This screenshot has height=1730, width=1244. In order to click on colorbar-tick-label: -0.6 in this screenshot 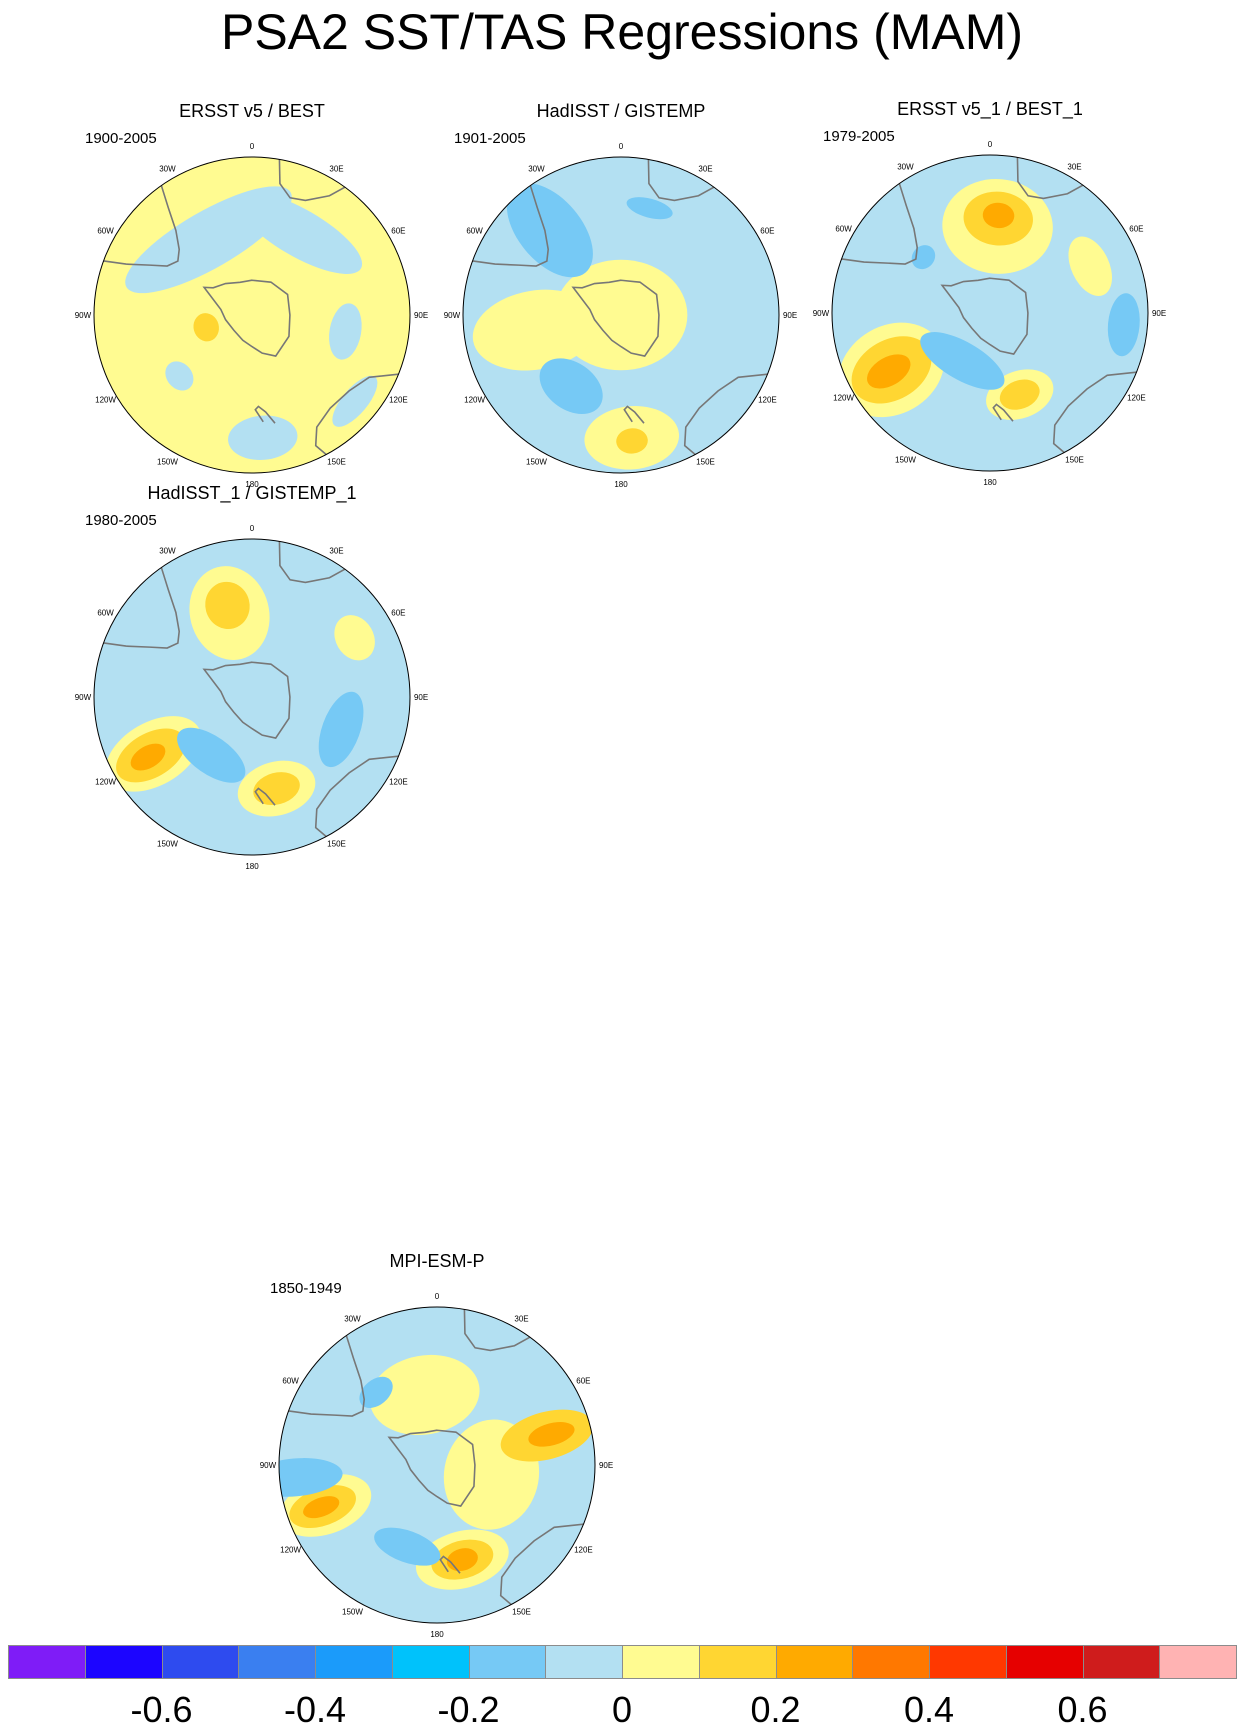, I will do `click(161, 1709)`.